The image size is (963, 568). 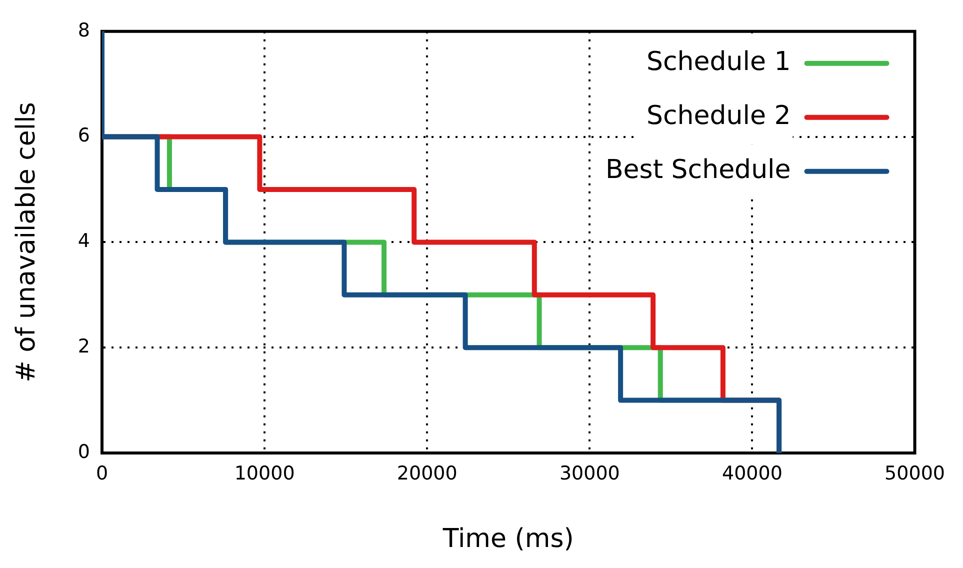 What do you see at coordinates (718, 62) in the screenshot?
I see `legend-label: Schedule 1` at bounding box center [718, 62].